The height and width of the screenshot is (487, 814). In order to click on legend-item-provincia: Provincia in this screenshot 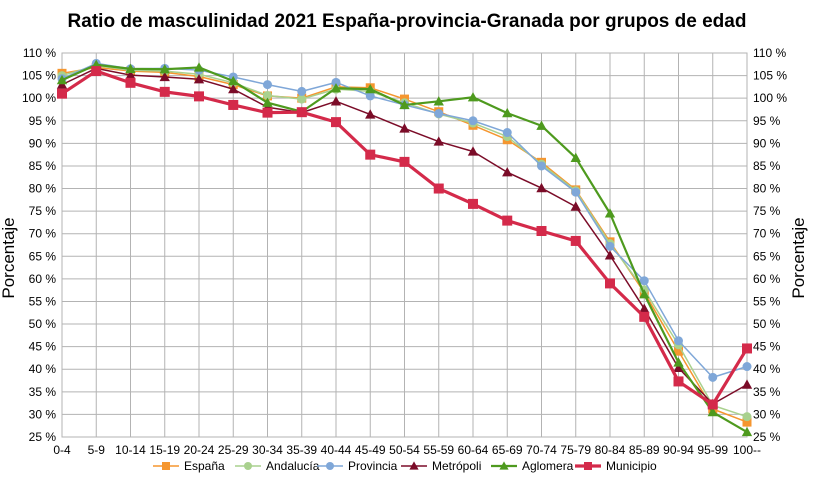, I will do `click(357, 466)`.